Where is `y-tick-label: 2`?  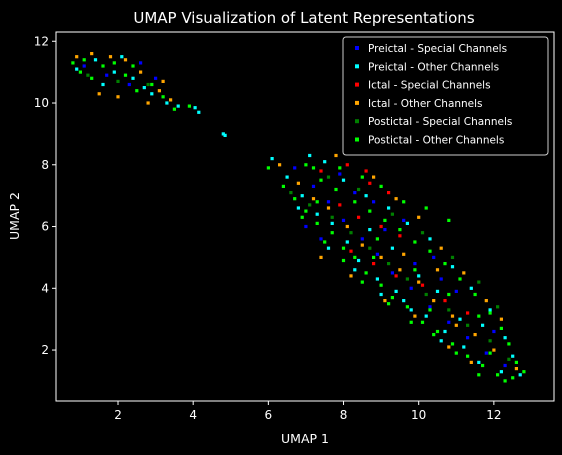
y-tick-label: 2 is located at coordinates (45, 350).